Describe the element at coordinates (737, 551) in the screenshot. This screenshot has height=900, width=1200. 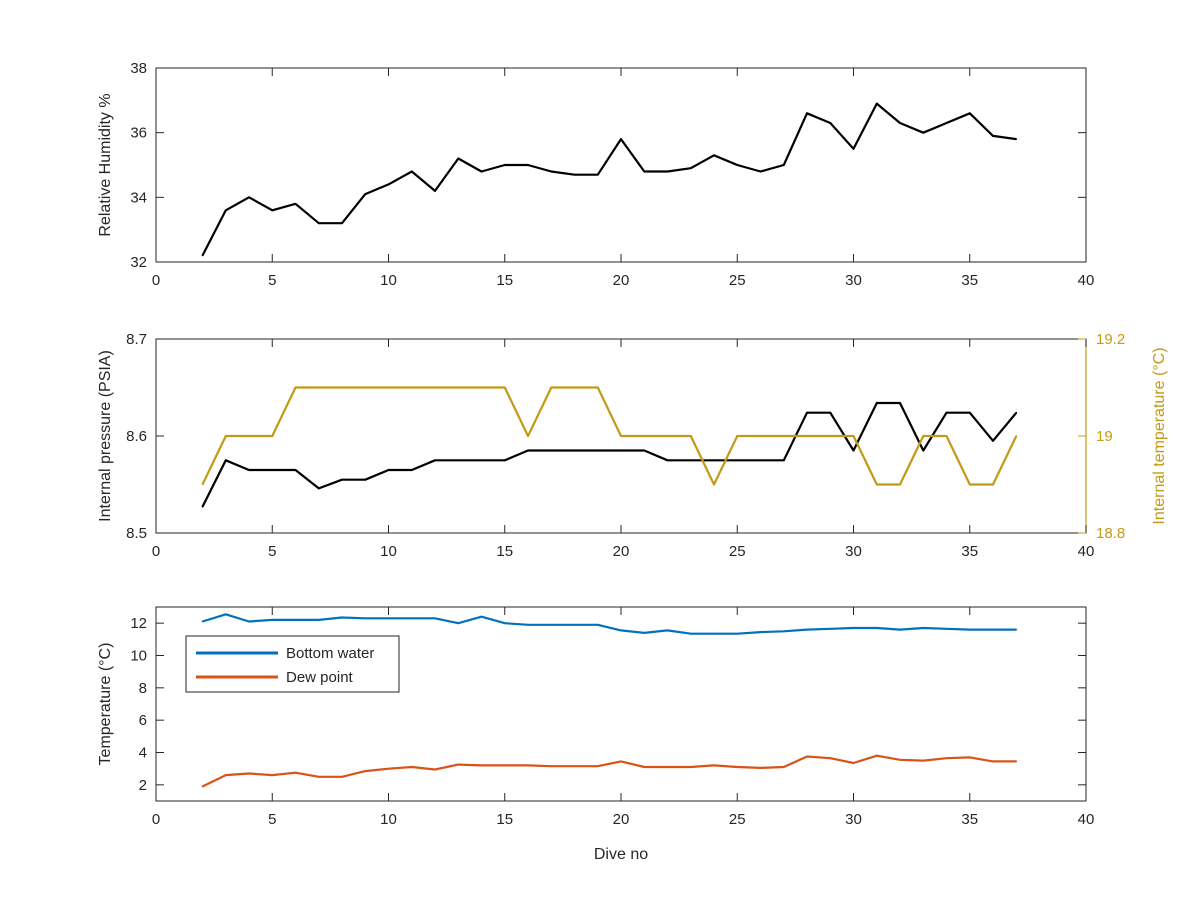
I see `x-tick-label: 25` at that location.